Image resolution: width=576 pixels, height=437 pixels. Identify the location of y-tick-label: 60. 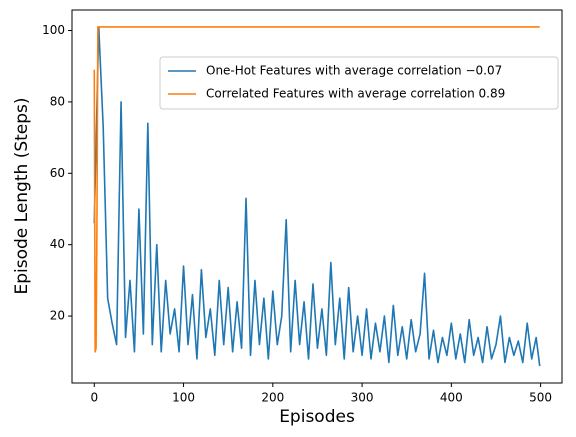
(57, 173).